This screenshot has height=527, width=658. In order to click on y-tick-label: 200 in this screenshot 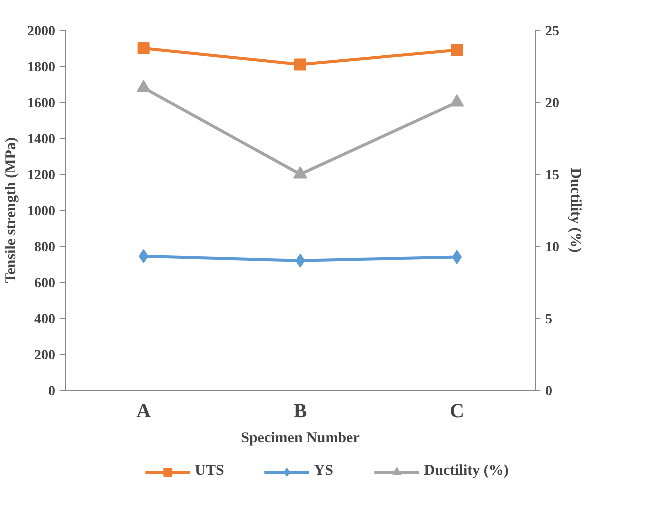, I will do `click(45, 356)`.